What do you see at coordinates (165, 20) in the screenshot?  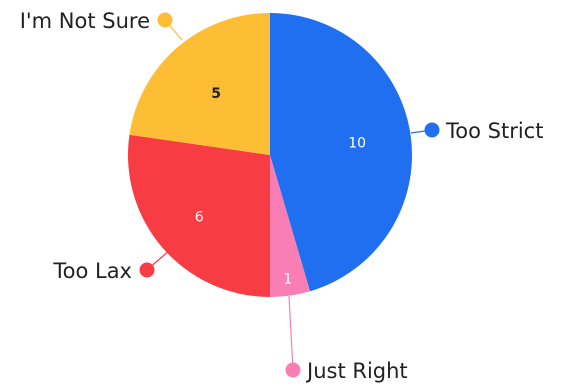 I see `legend-dot-i-m-not-sure` at bounding box center [165, 20].